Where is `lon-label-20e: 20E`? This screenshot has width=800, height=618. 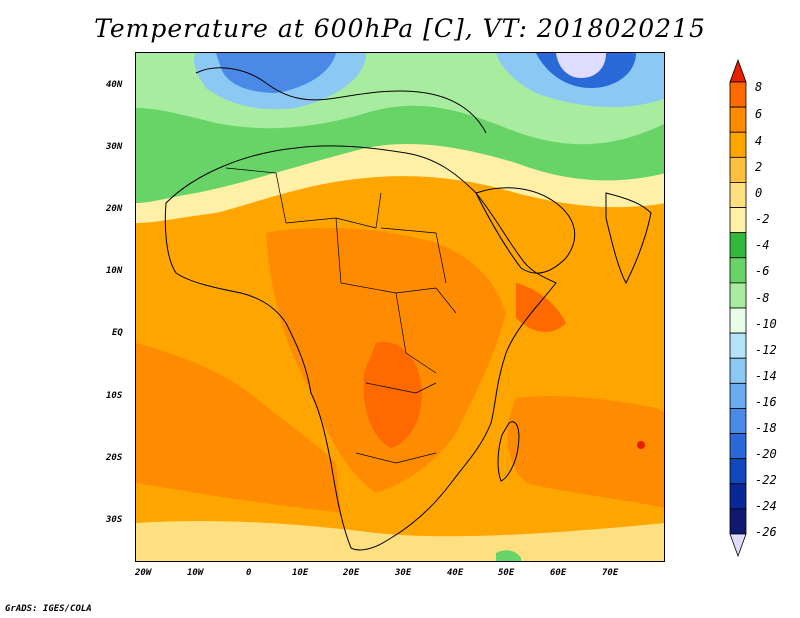 lon-label-20e: 20E is located at coordinates (351, 573).